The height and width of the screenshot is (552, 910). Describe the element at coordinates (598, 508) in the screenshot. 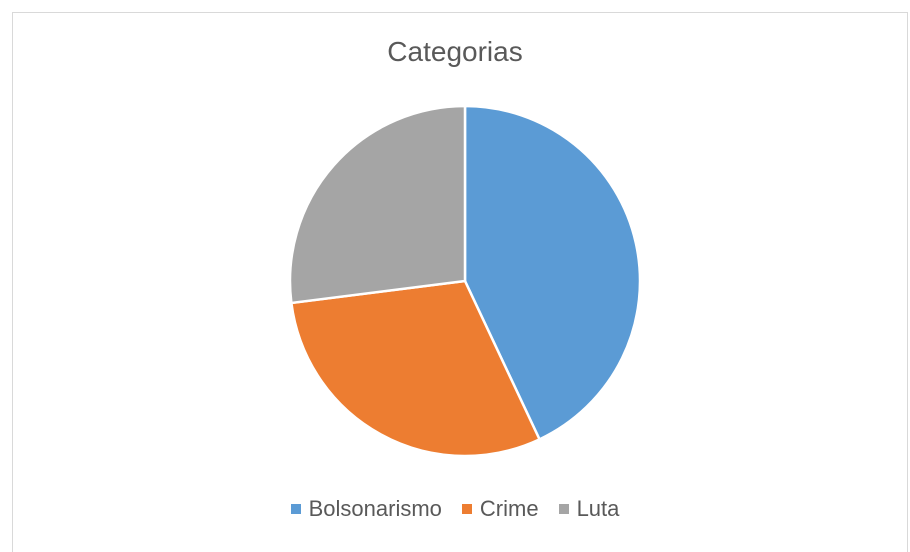

I see `legend-label-luta: Luta` at that location.